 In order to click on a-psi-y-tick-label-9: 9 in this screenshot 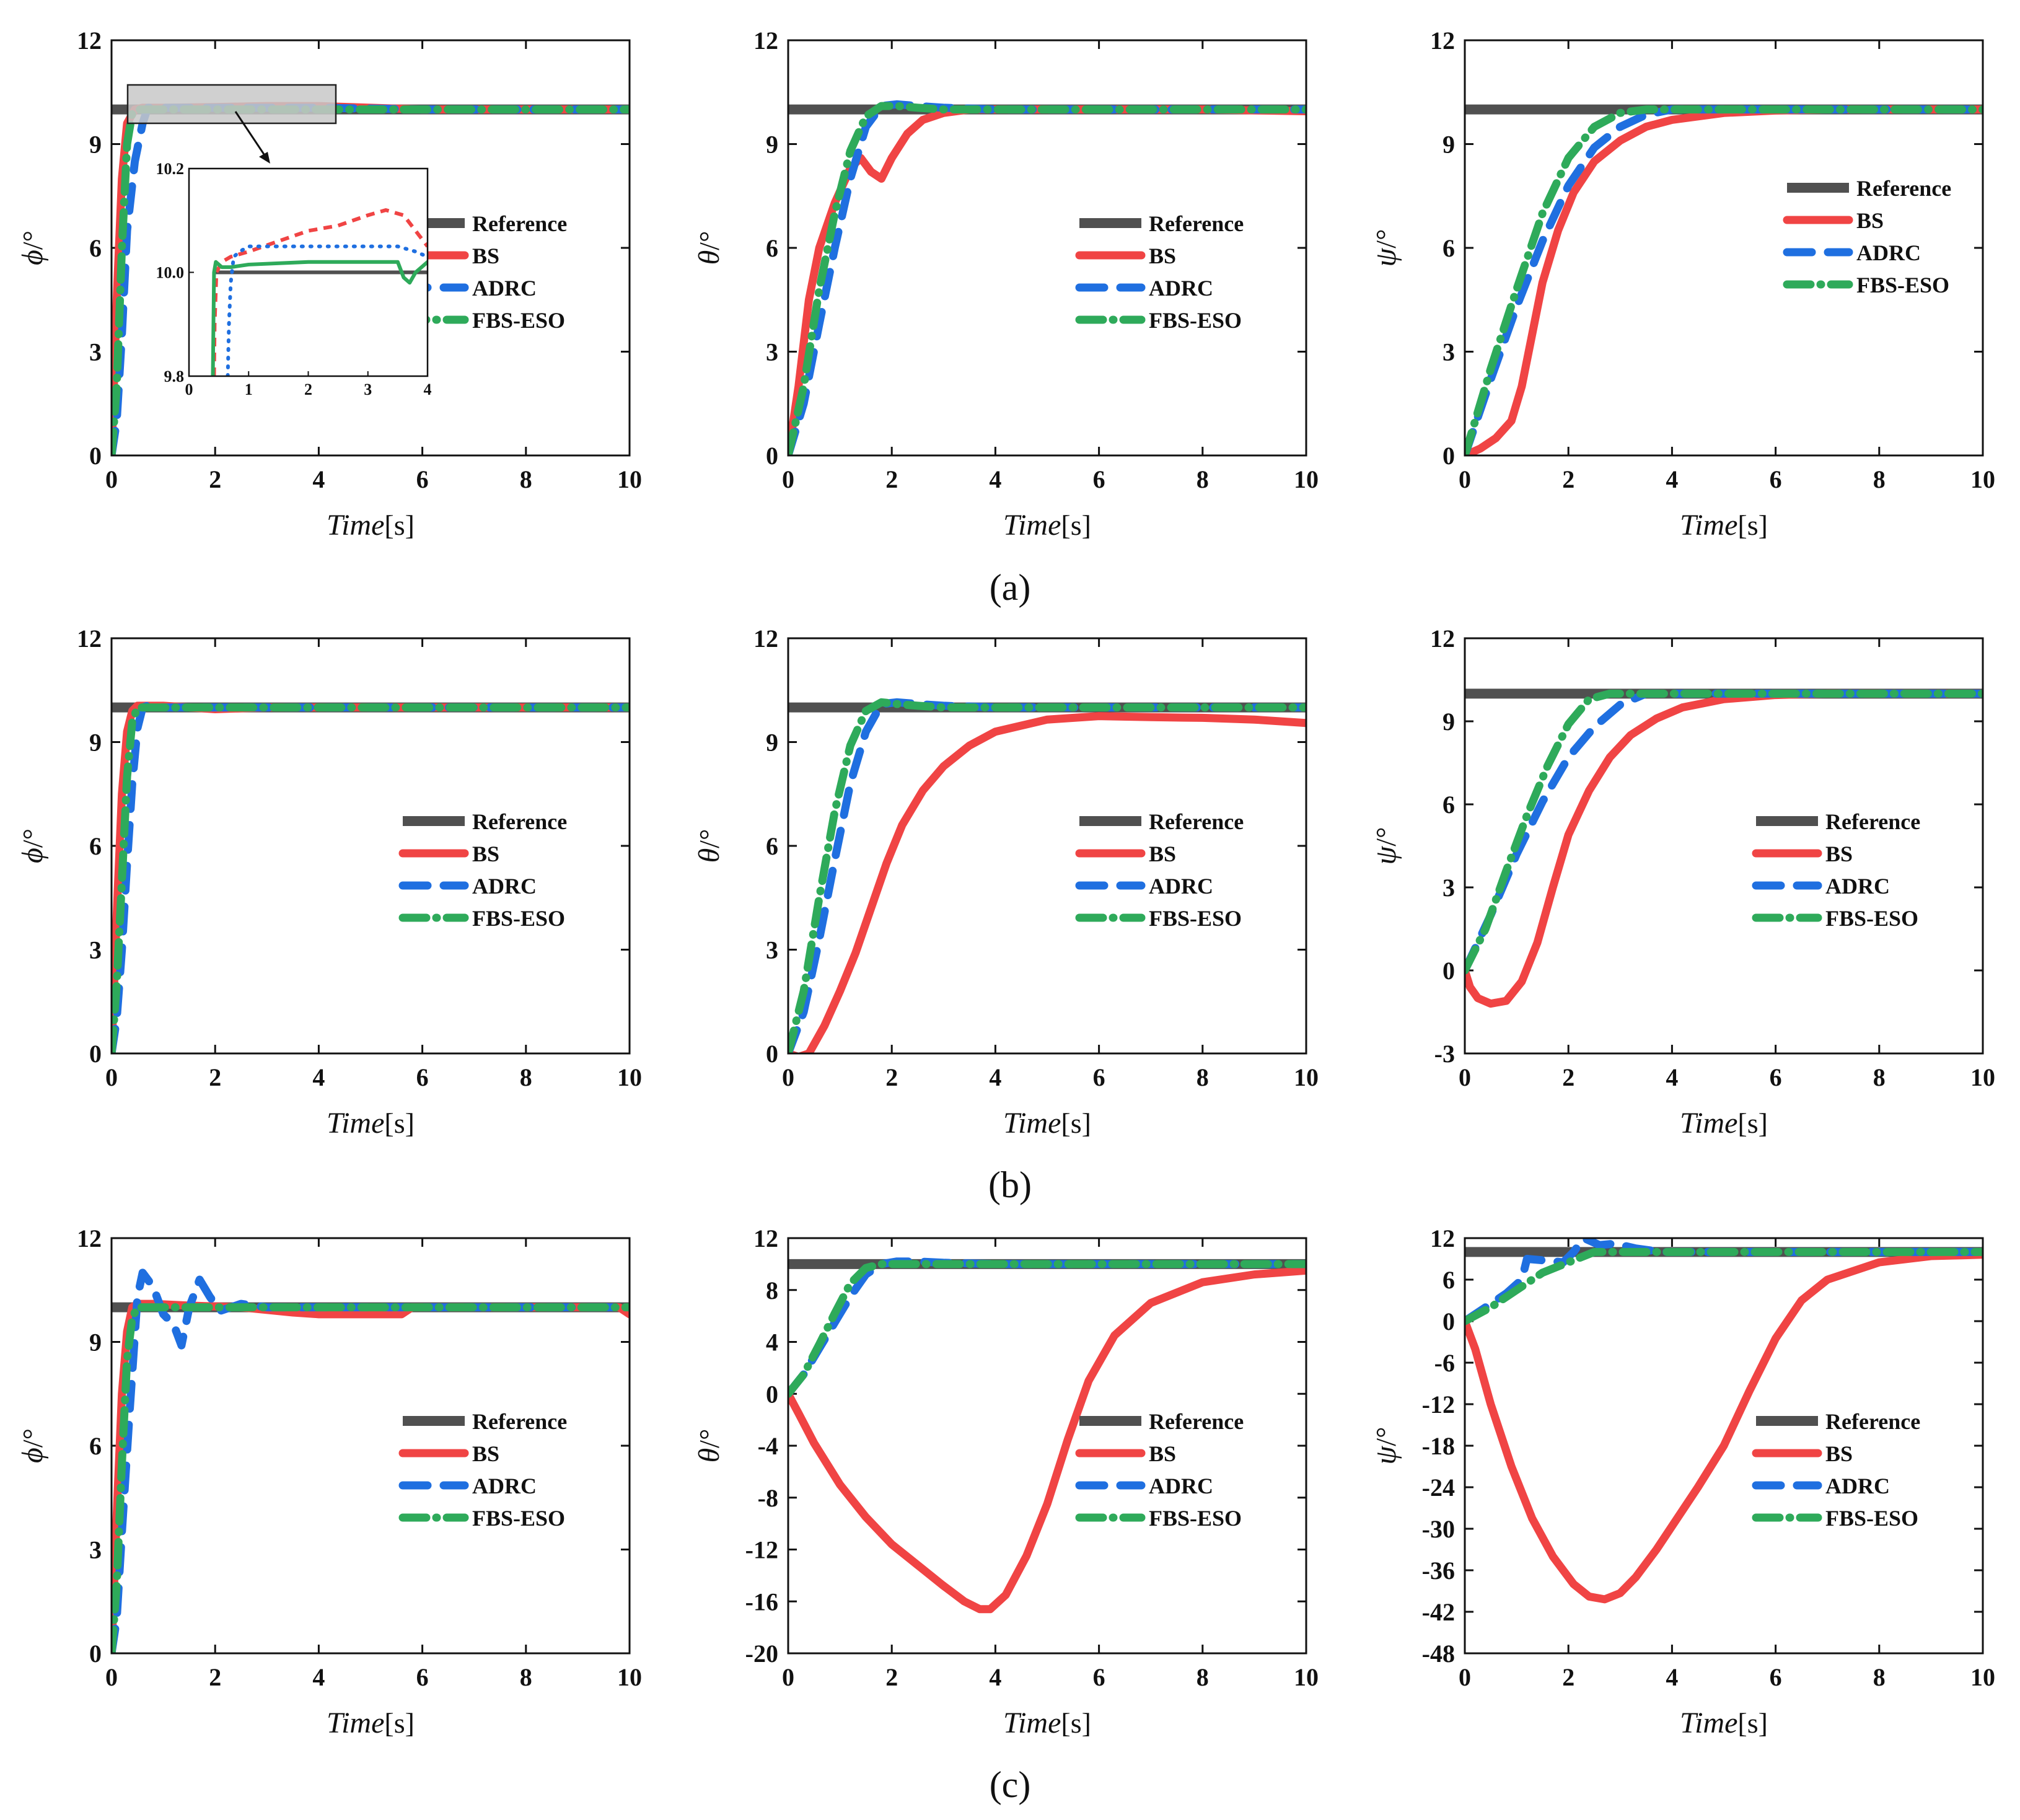, I will do `click(1449, 145)`.